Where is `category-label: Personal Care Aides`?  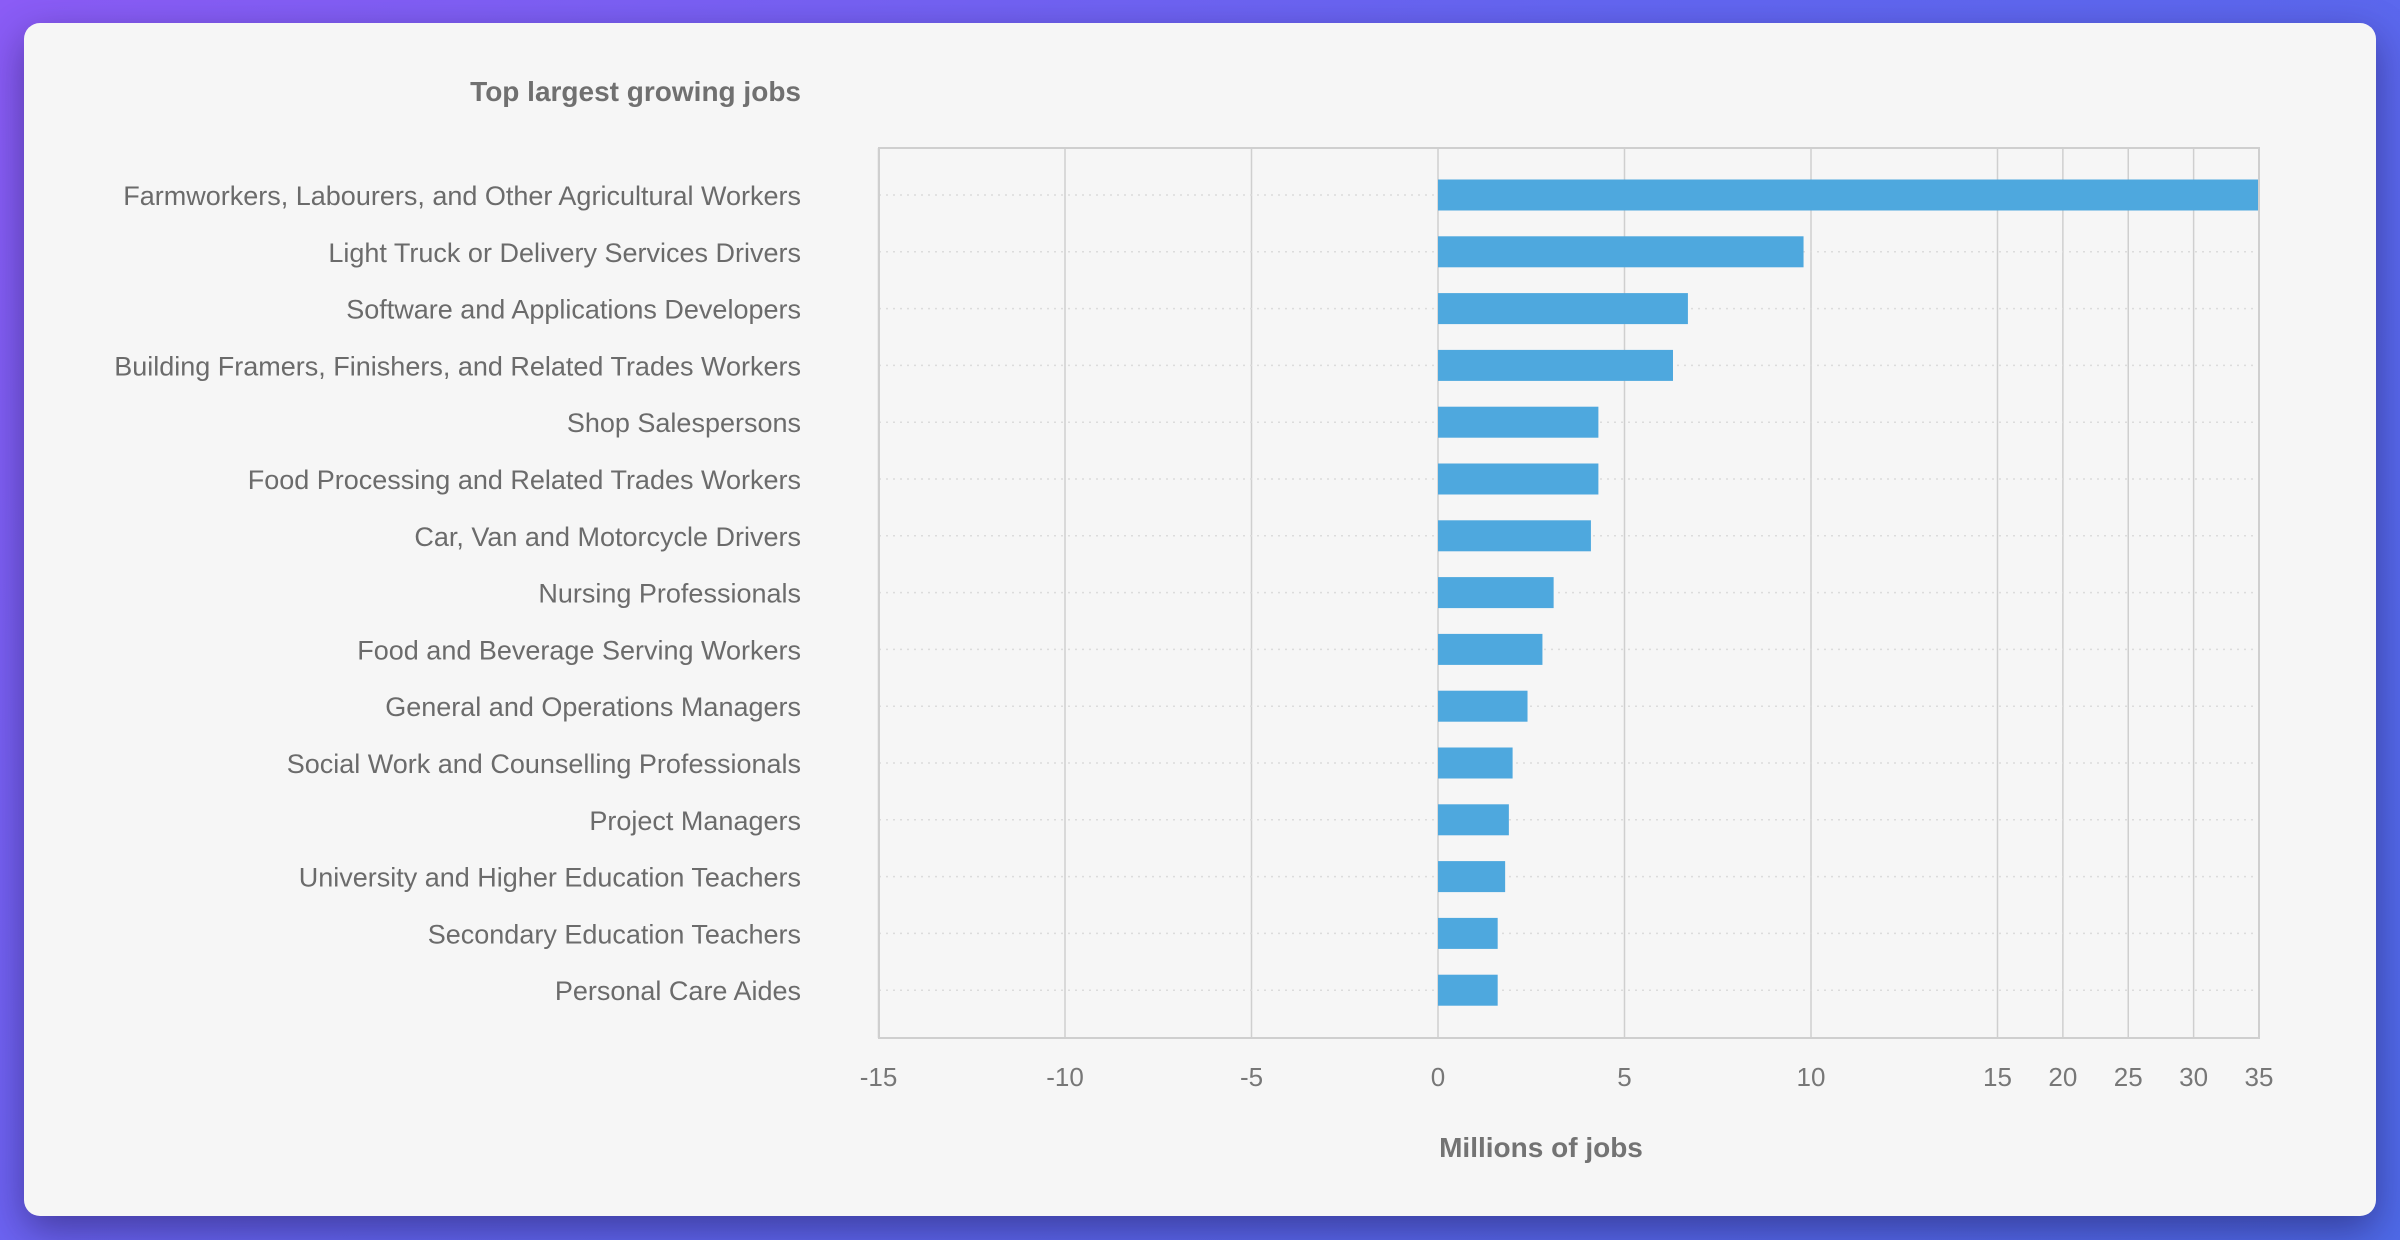 category-label: Personal Care Aides is located at coordinates (678, 991).